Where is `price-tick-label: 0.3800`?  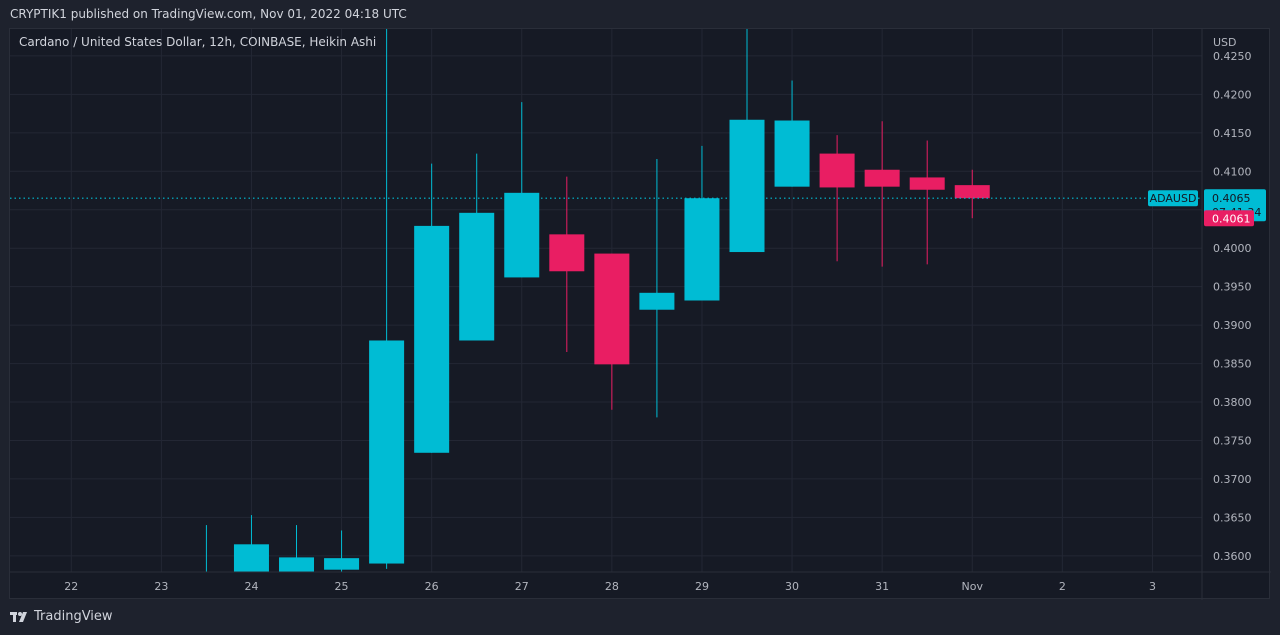
price-tick-label: 0.3800 is located at coordinates (1232, 402).